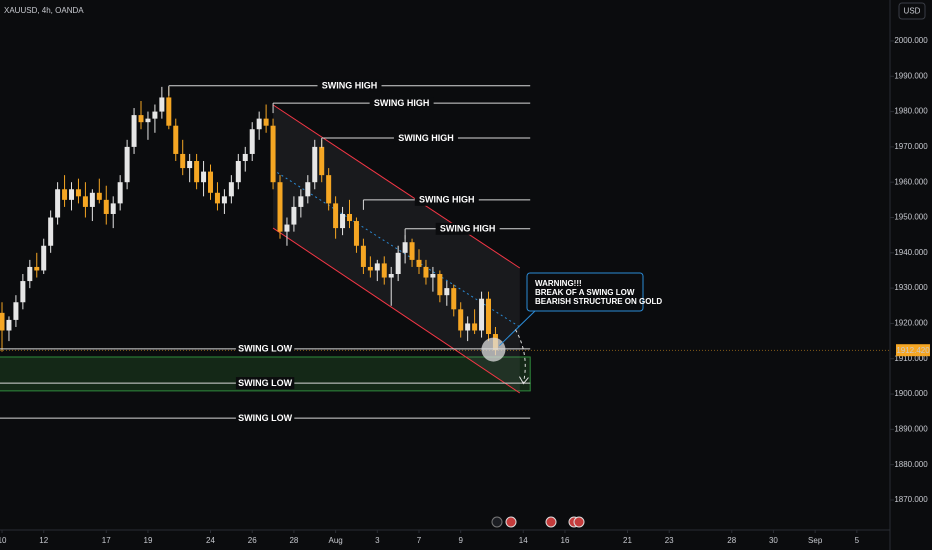 This screenshot has height=550, width=932. I want to click on x-tick-label: 23, so click(669, 540).